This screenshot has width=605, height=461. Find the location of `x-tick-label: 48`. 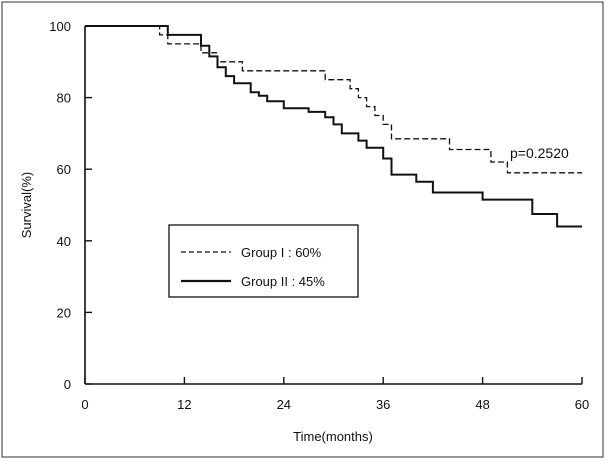

x-tick-label: 48 is located at coordinates (482, 404).